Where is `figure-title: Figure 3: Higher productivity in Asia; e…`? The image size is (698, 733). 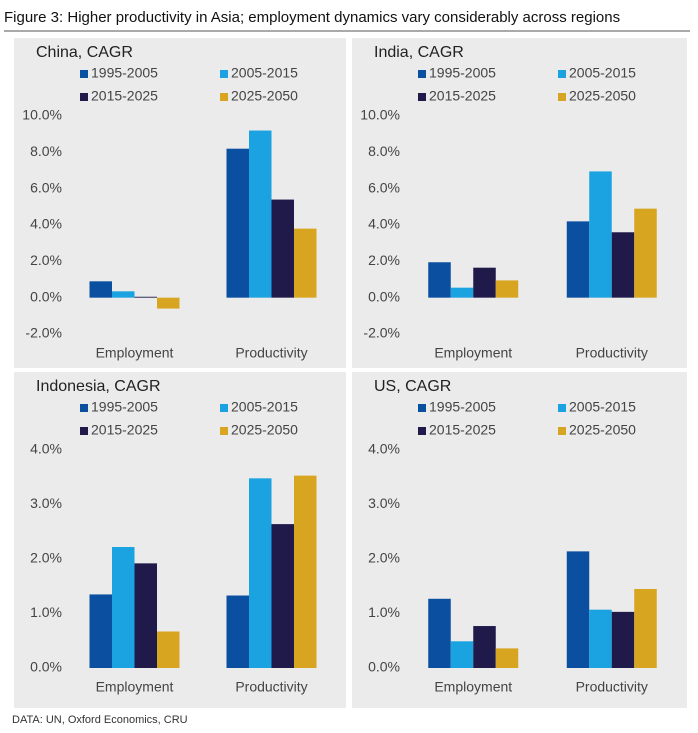
figure-title: Figure 3: Higher productivity in Asia; e… is located at coordinates (312, 17).